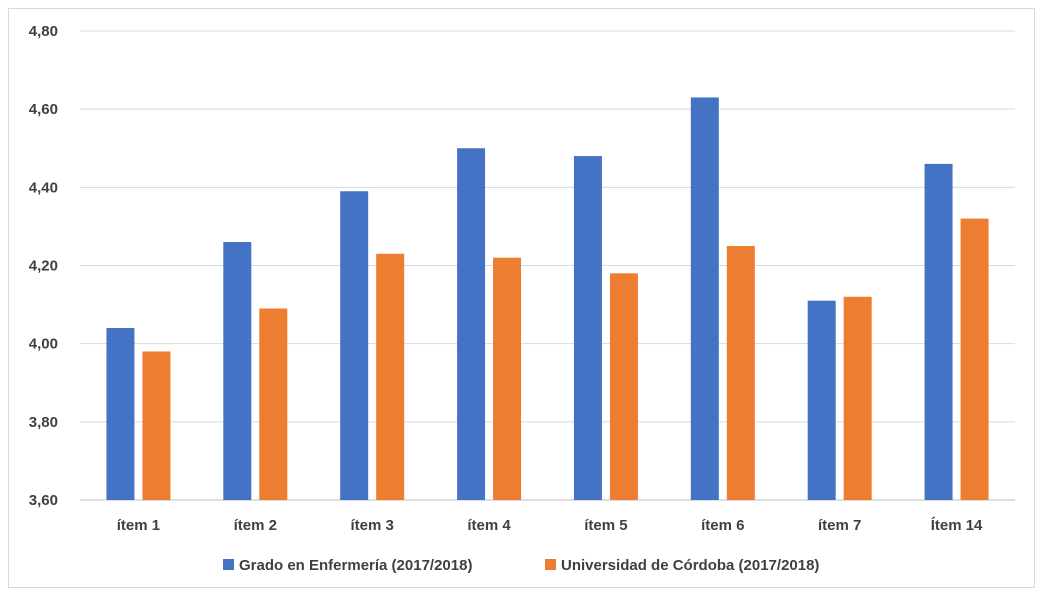 This screenshot has height=592, width=1046. I want to click on y-tick-label: 4,20, so click(43, 266).